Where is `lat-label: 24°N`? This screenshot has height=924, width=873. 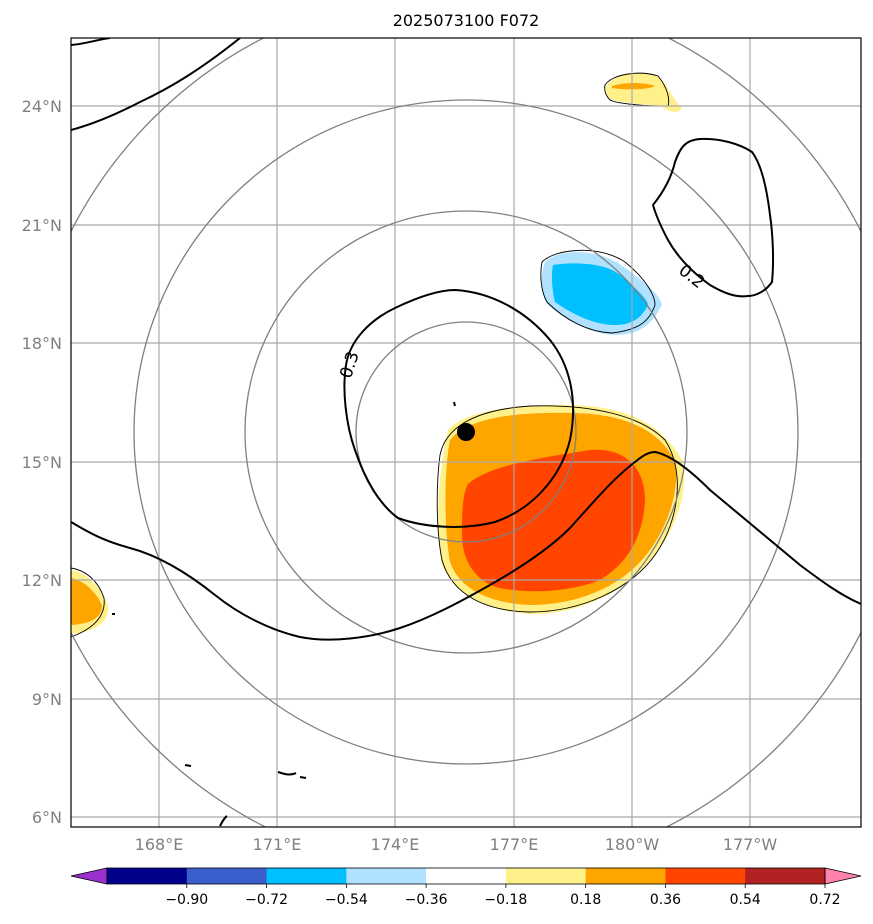
lat-label: 24°N is located at coordinates (42, 106).